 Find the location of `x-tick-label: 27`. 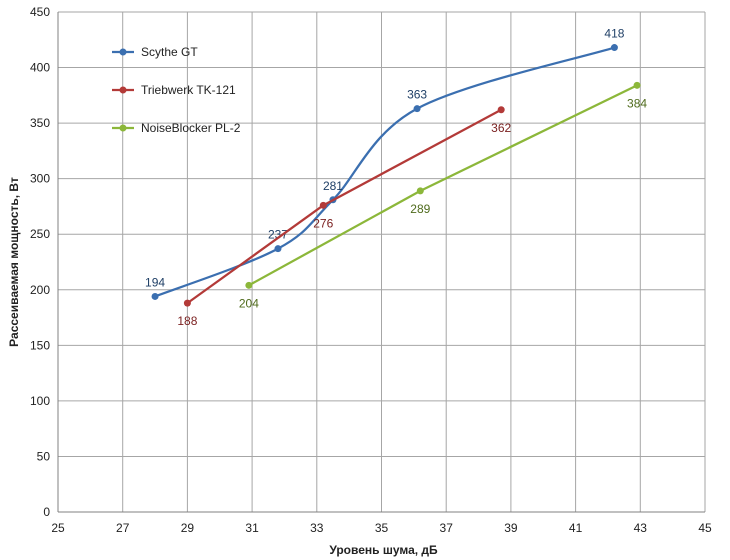

x-tick-label: 27 is located at coordinates (123, 528).